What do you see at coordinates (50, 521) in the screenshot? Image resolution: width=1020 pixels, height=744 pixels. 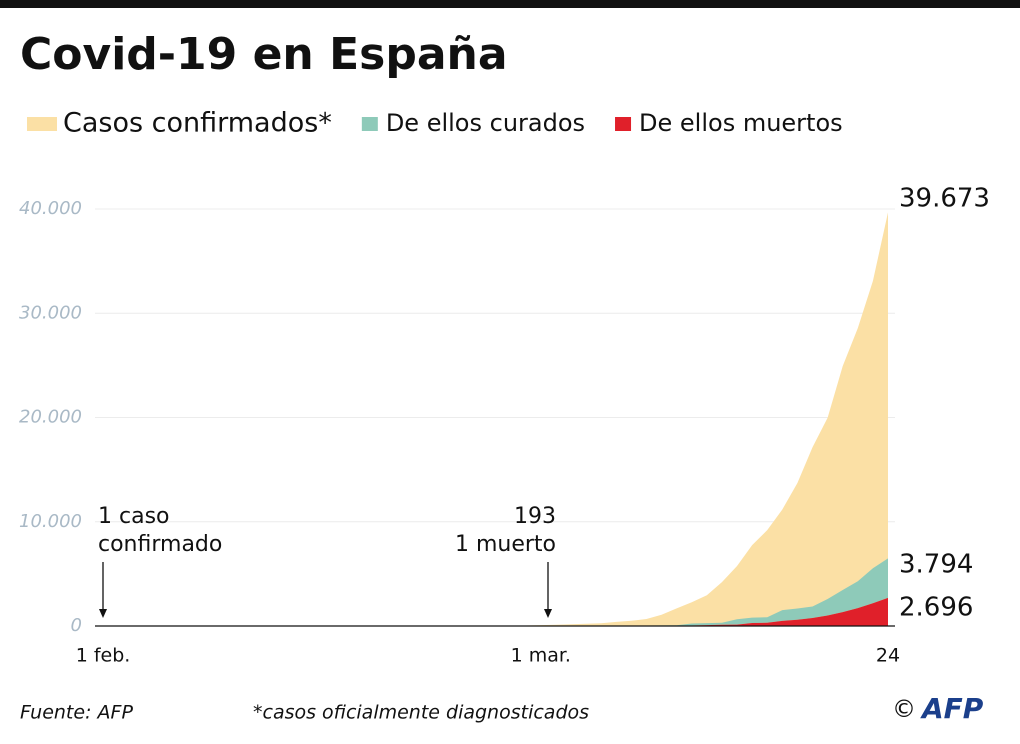 I see `y-tick-label: 10.000` at bounding box center [50, 521].